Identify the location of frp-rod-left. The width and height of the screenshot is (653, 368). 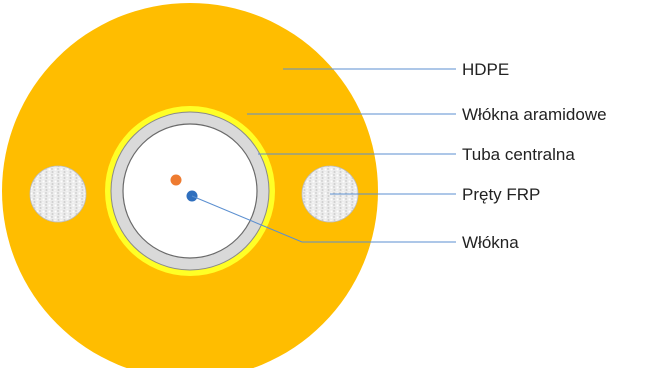
(58, 194).